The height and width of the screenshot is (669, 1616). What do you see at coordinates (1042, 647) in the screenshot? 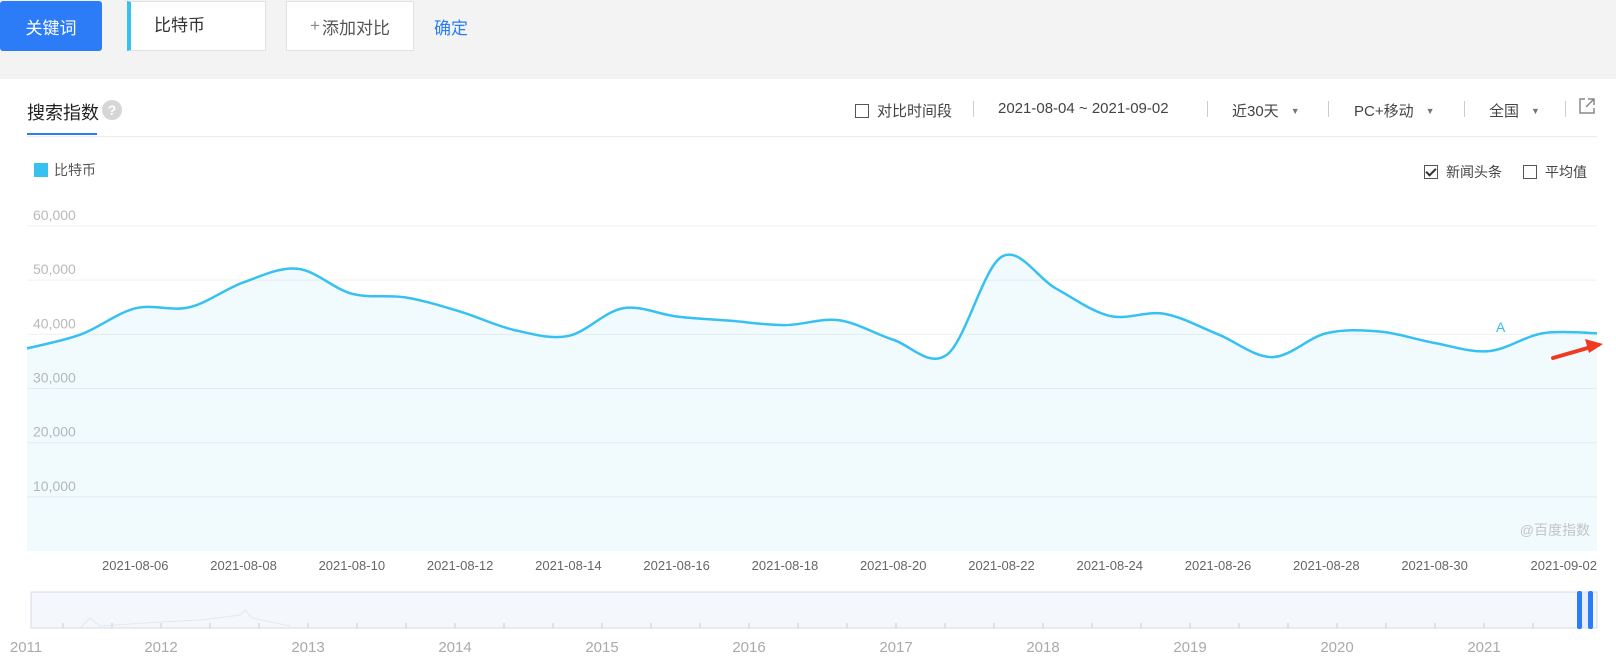
I see `overview-year-label: 2018` at bounding box center [1042, 647].